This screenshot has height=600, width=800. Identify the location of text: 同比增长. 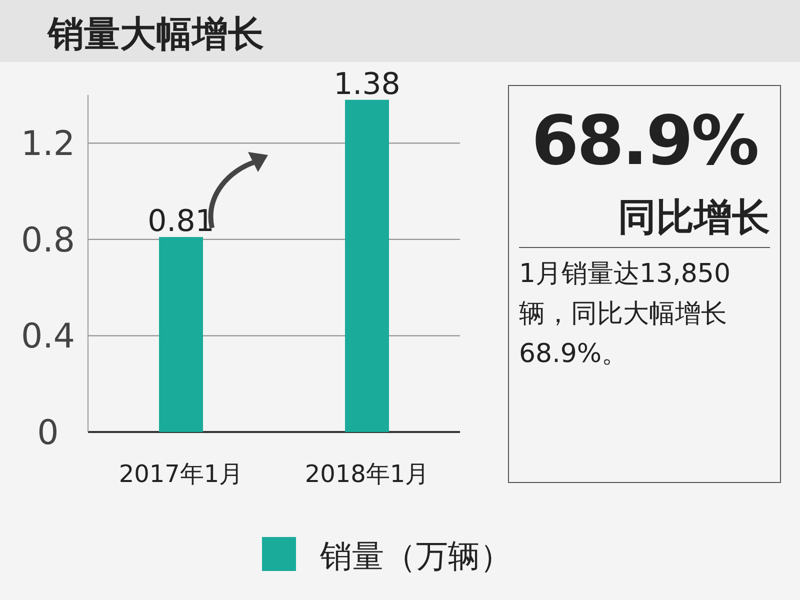
(644, 220).